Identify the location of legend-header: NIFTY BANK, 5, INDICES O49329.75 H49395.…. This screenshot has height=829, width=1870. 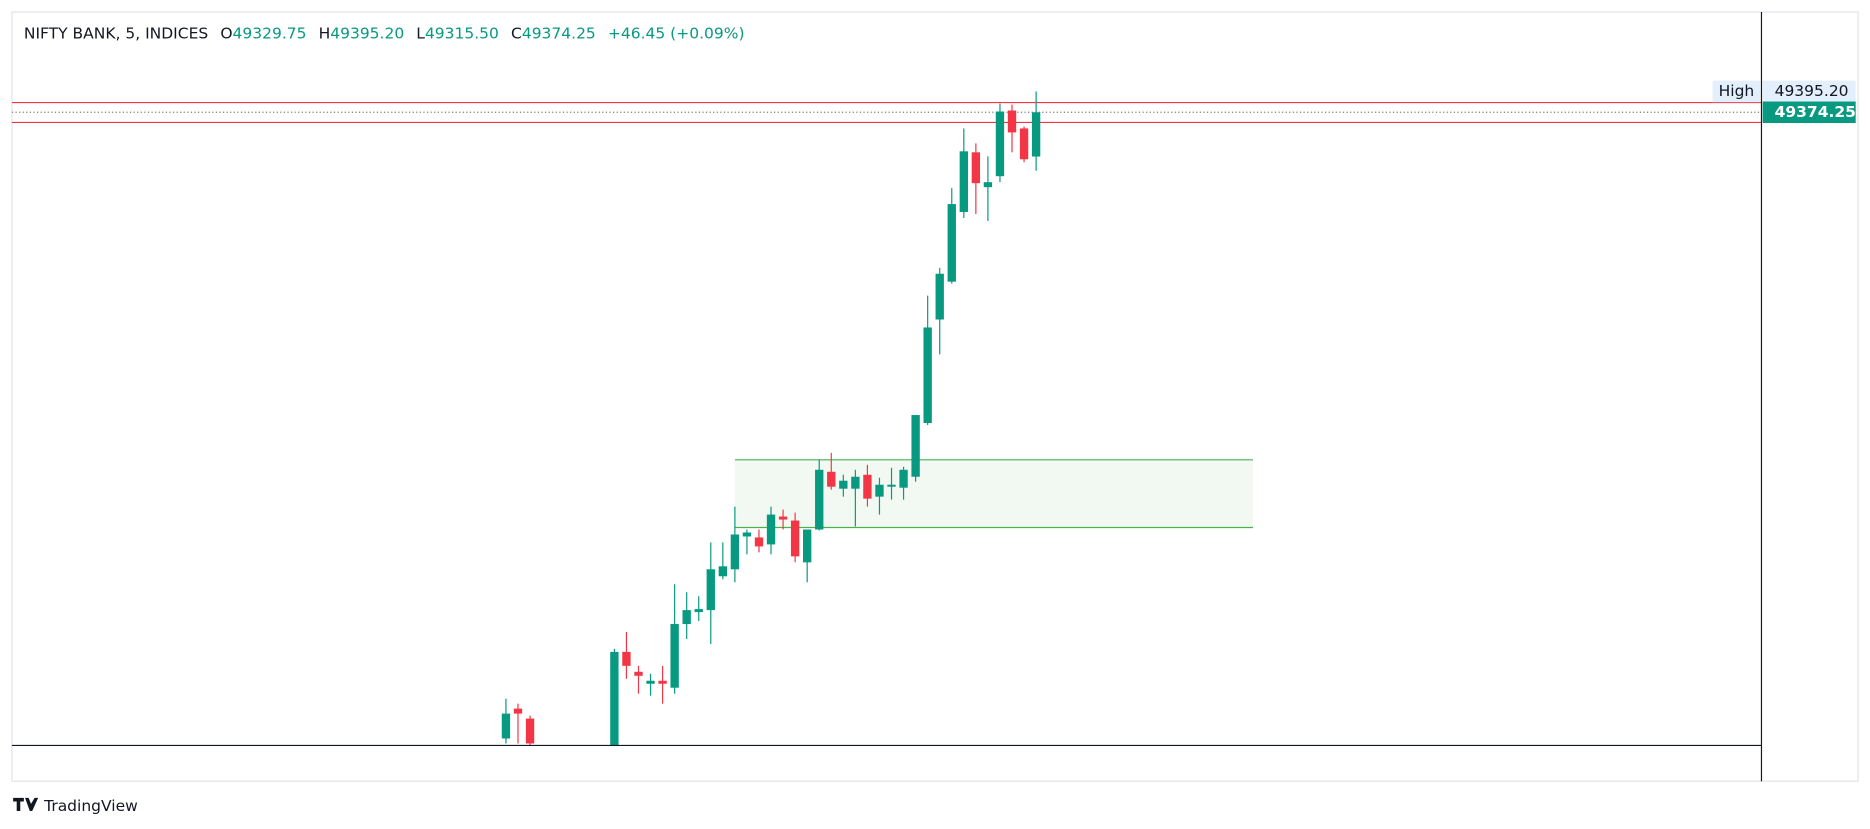
(384, 33).